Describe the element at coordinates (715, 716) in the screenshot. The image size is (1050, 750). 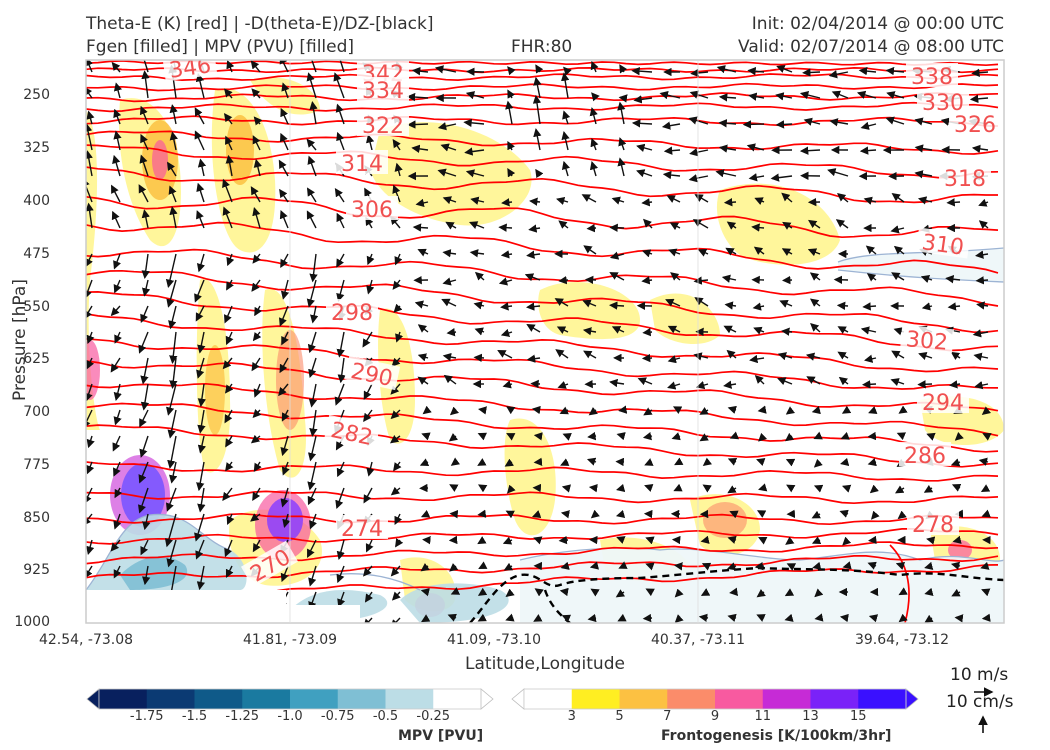
I see `colorbar-tick-label: 9` at that location.